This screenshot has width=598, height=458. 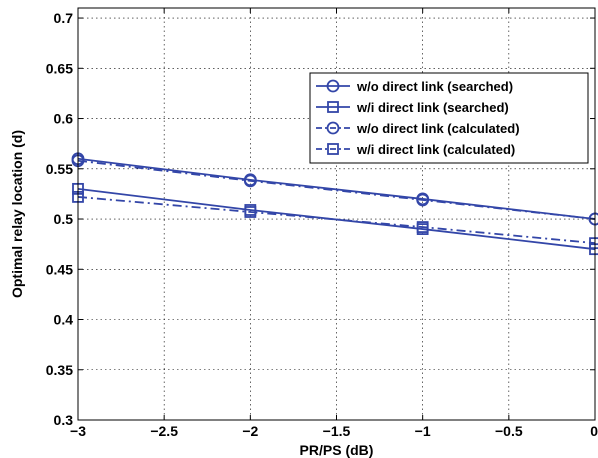 I want to click on y-tick-label: 0.3, so click(x=64, y=420).